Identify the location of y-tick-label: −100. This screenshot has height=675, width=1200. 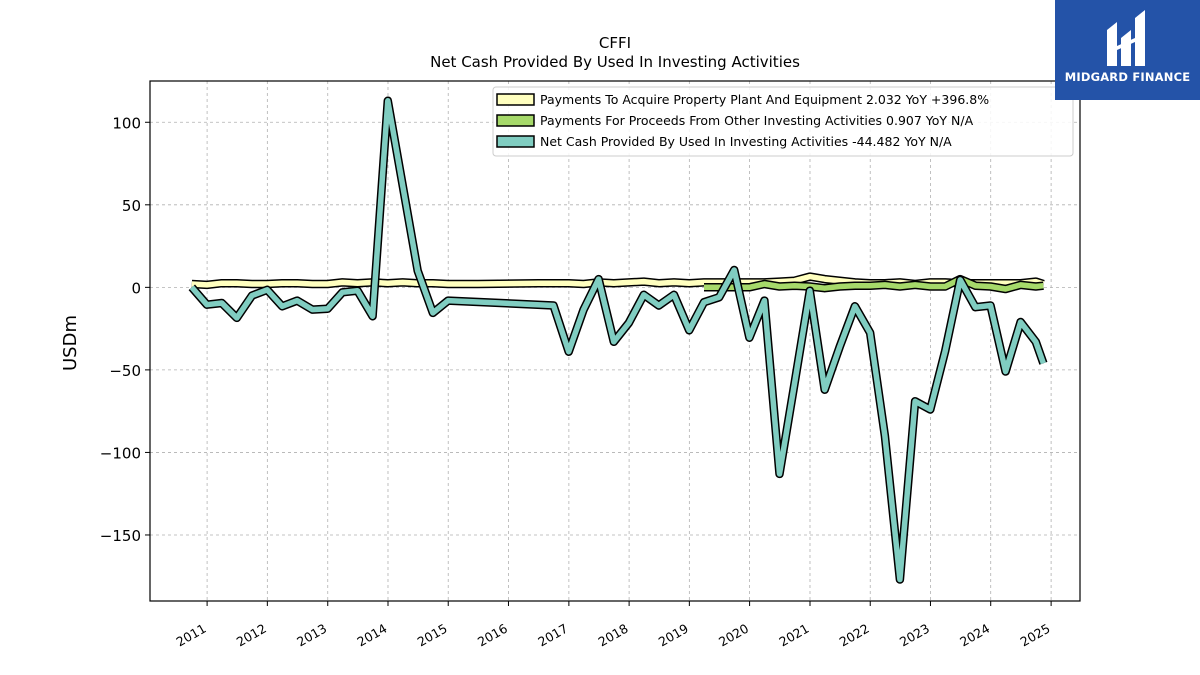
(120, 453).